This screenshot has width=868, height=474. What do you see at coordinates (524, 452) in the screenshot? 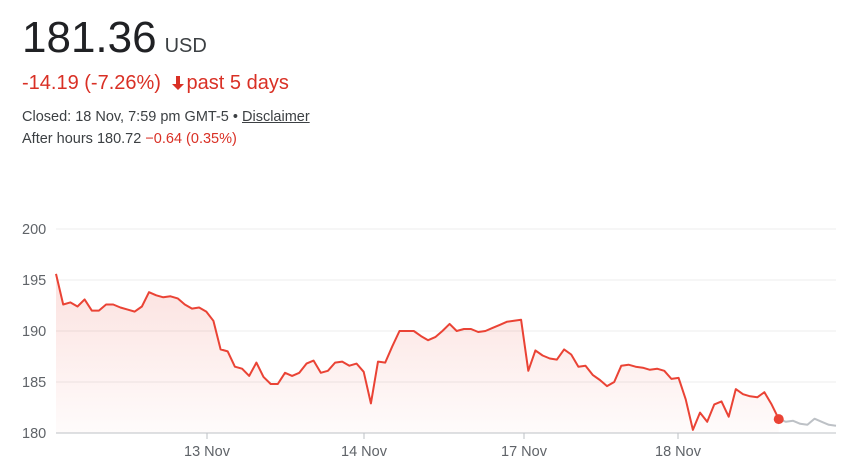
I see `x-tick-label: 17 Nov` at bounding box center [524, 452].